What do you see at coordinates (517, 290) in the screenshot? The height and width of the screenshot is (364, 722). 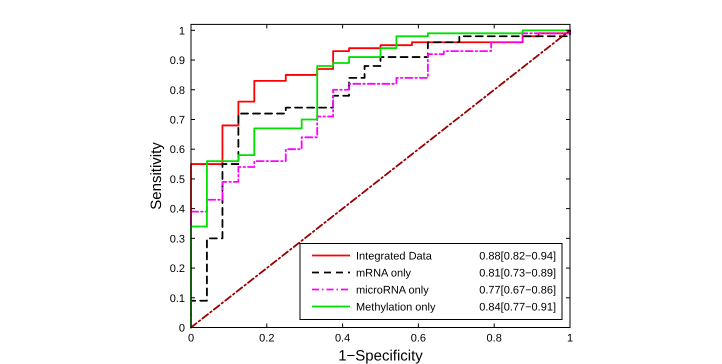 I see `annotation: 0.77[0.67−0.86]` at bounding box center [517, 290].